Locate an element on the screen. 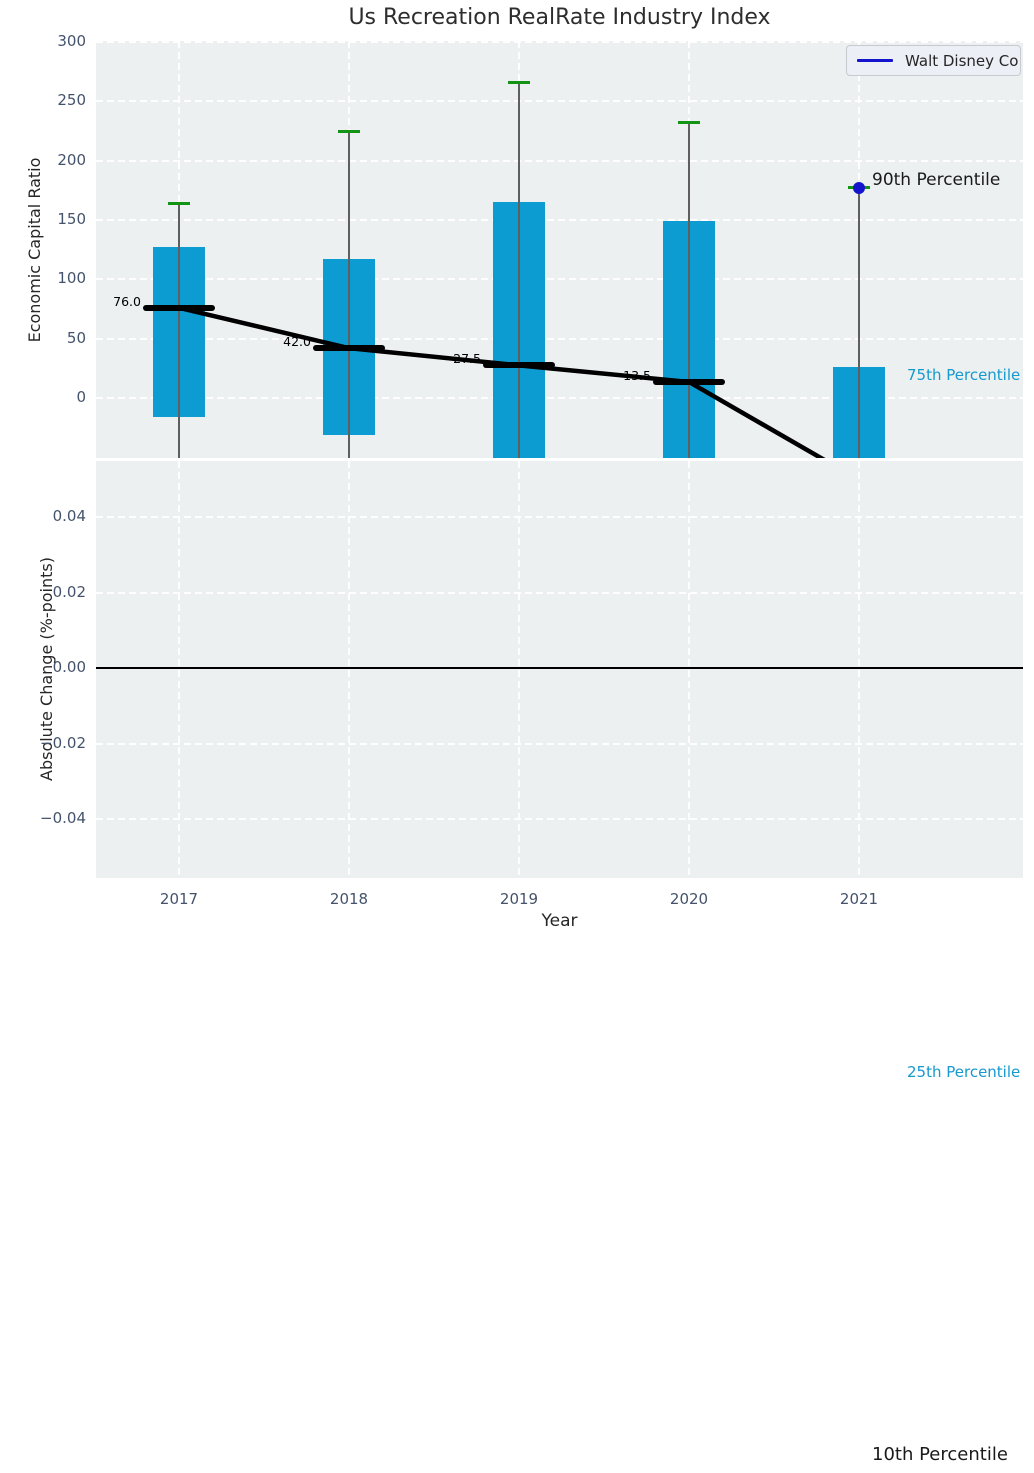 Image resolution: width=1034 pixels, height=1473 pixels. top-y-tick-200: 200 is located at coordinates (71, 159).